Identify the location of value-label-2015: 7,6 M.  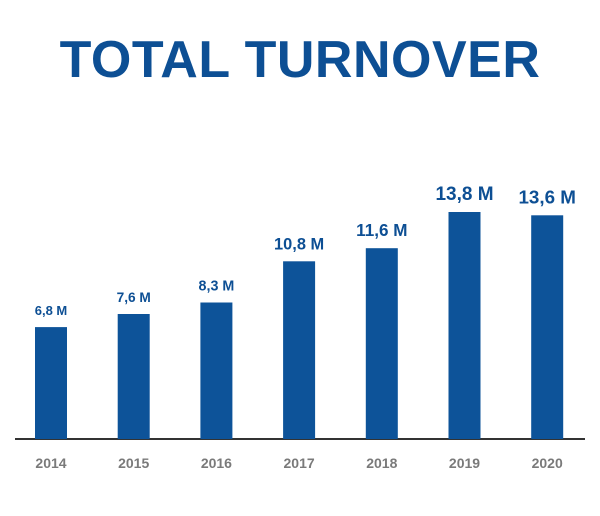
(134, 297).